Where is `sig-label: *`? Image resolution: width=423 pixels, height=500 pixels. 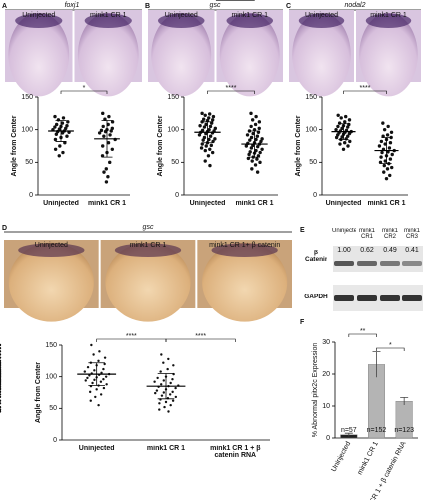
sig-label: * is located at coordinates (390, 345).